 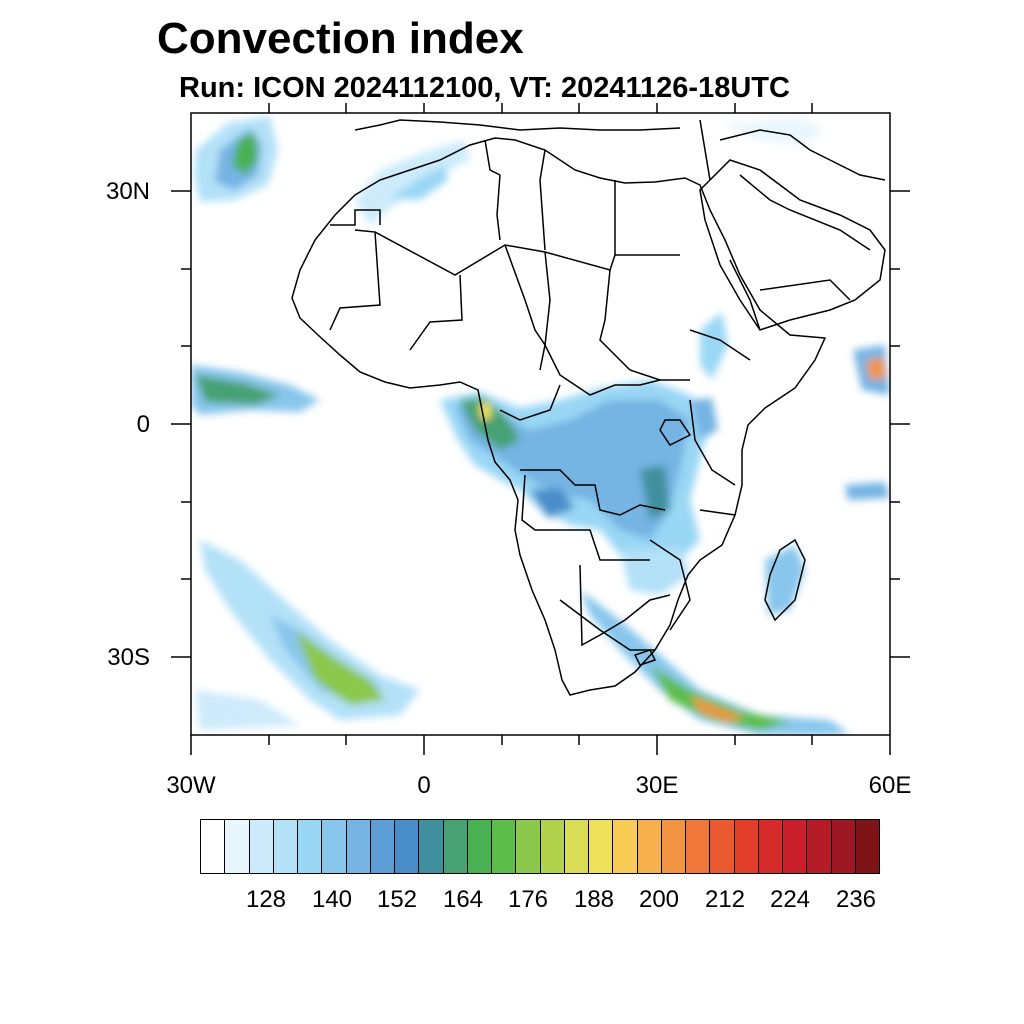 I want to click on colorbar-label-224: 224, so click(x=790, y=899).